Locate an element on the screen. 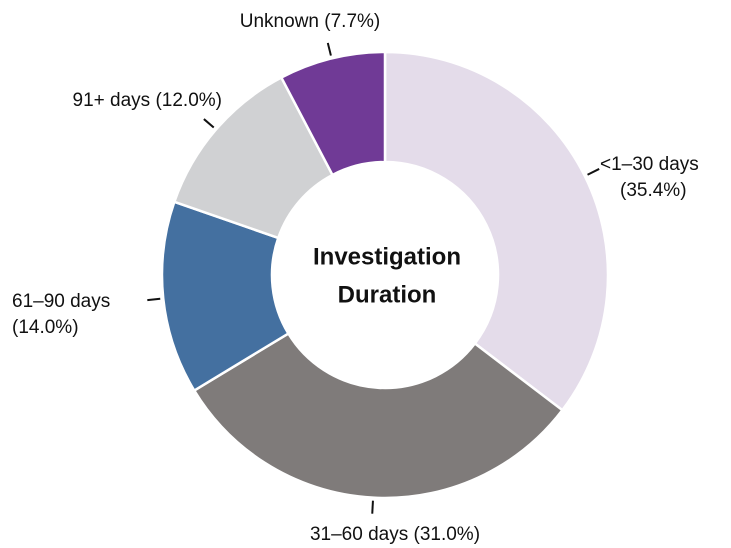 Image resolution: width=731 pixels, height=548 pixels. value-label: (14.0%) is located at coordinates (45, 327).